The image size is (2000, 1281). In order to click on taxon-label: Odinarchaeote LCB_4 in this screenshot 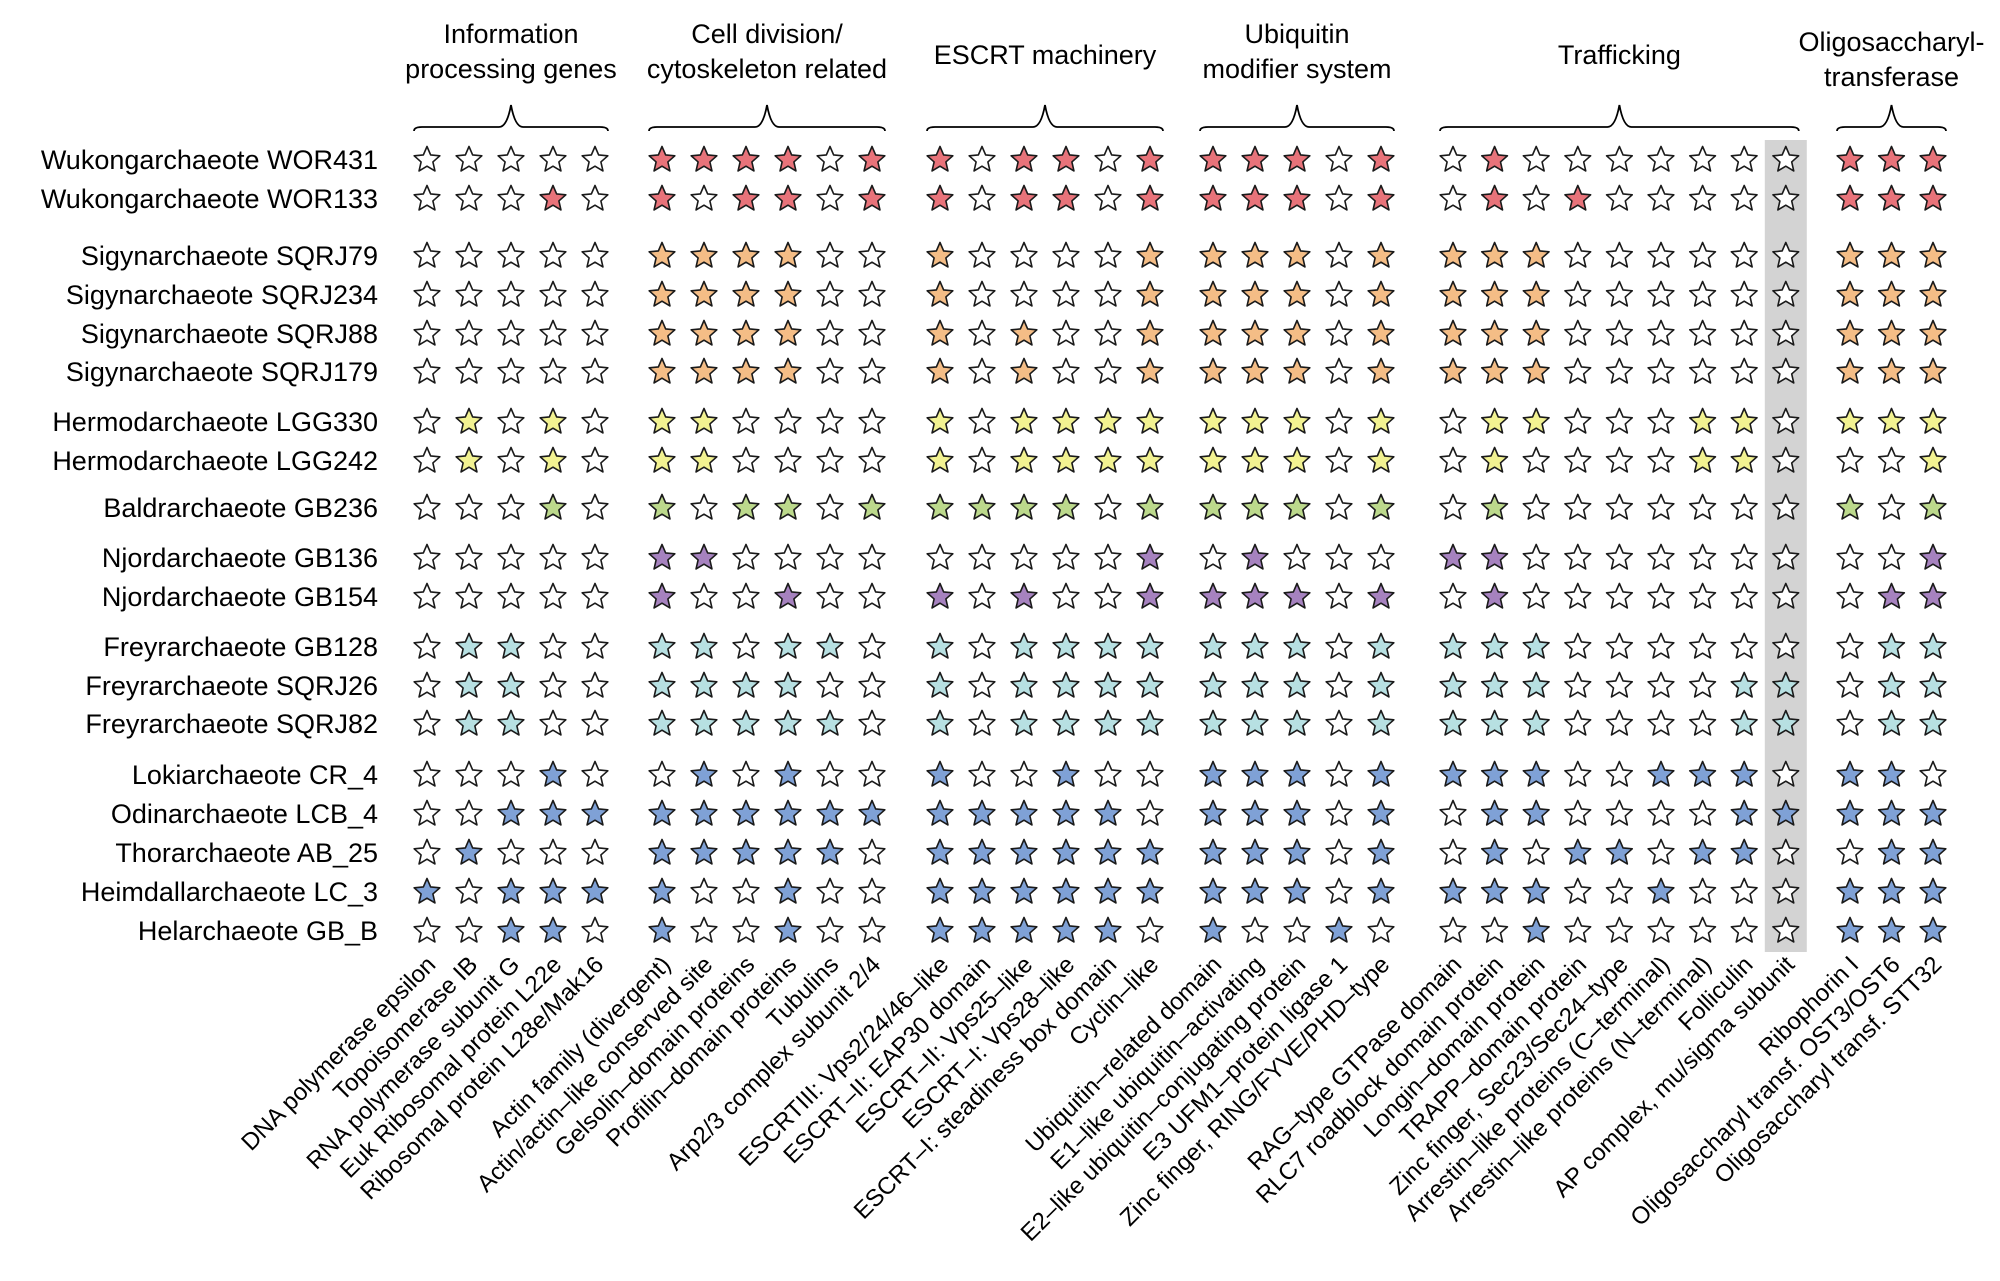, I will do `click(244, 814)`.